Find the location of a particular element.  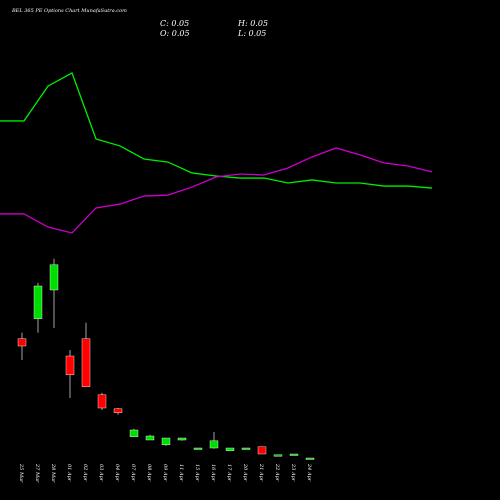

close-label: C: 0.05 is located at coordinates (174, 23).